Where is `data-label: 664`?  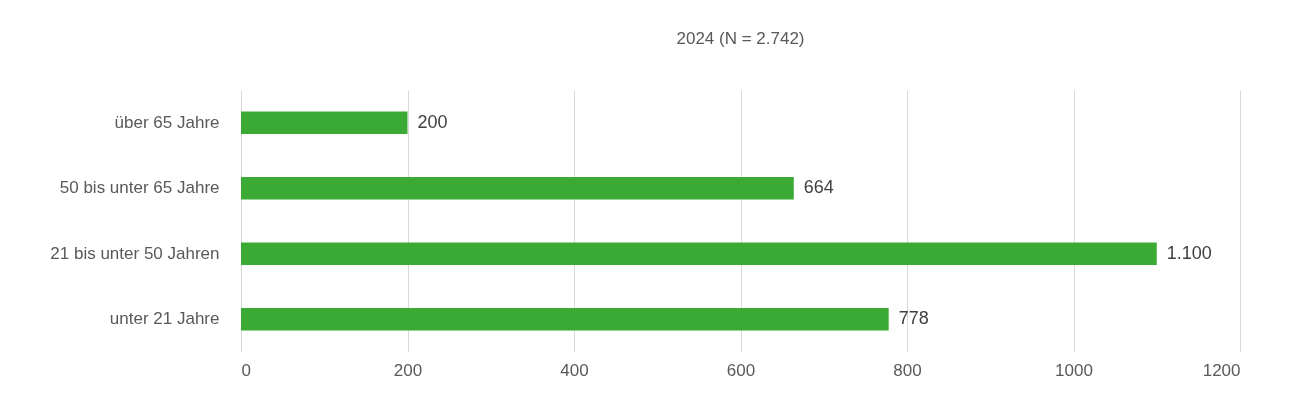
data-label: 664 is located at coordinates (818, 187).